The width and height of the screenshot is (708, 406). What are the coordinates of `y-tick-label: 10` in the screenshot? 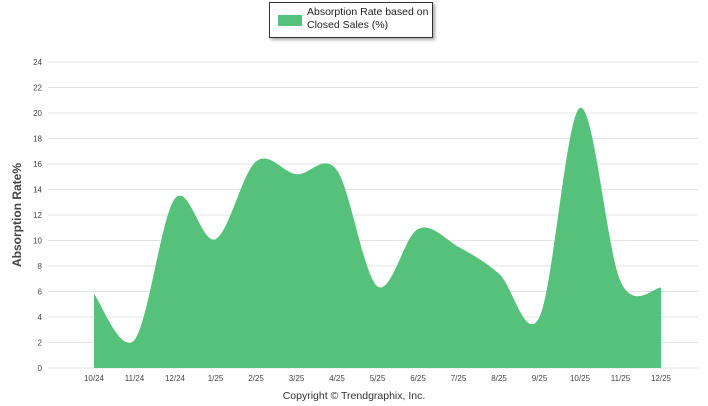 It's located at (37, 241).